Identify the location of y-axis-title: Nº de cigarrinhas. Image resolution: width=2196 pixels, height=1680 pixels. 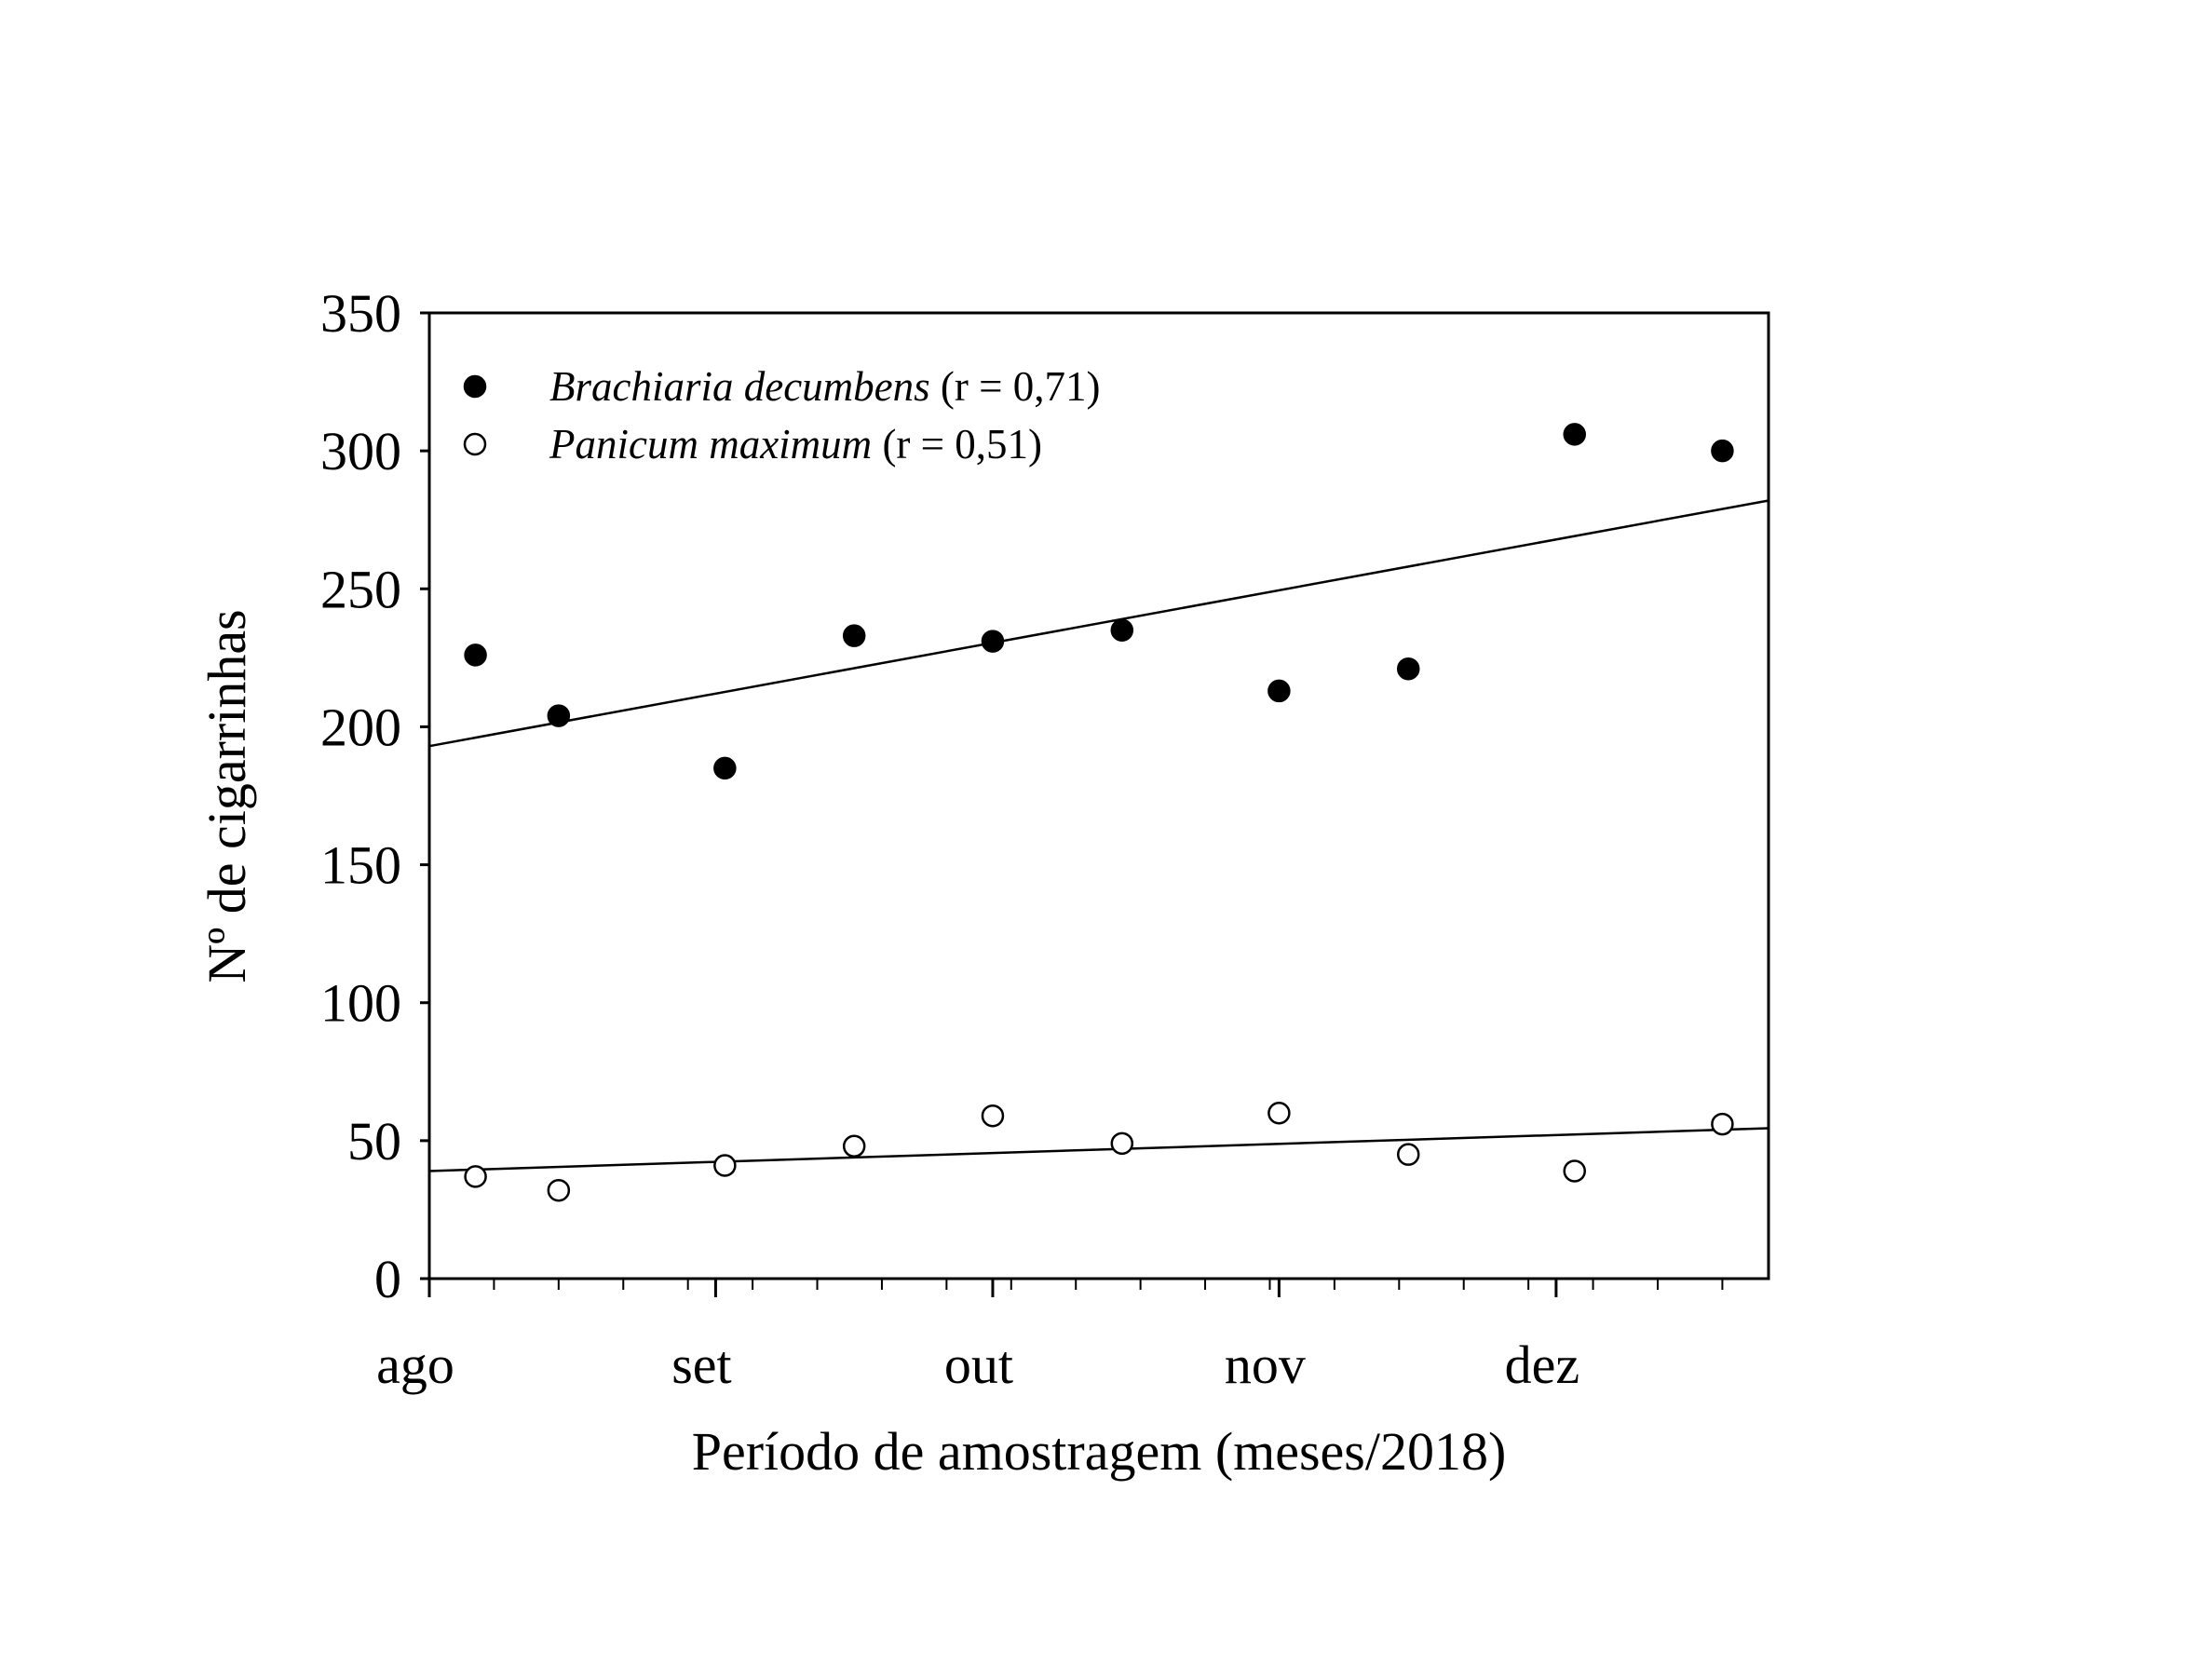
(227, 795).